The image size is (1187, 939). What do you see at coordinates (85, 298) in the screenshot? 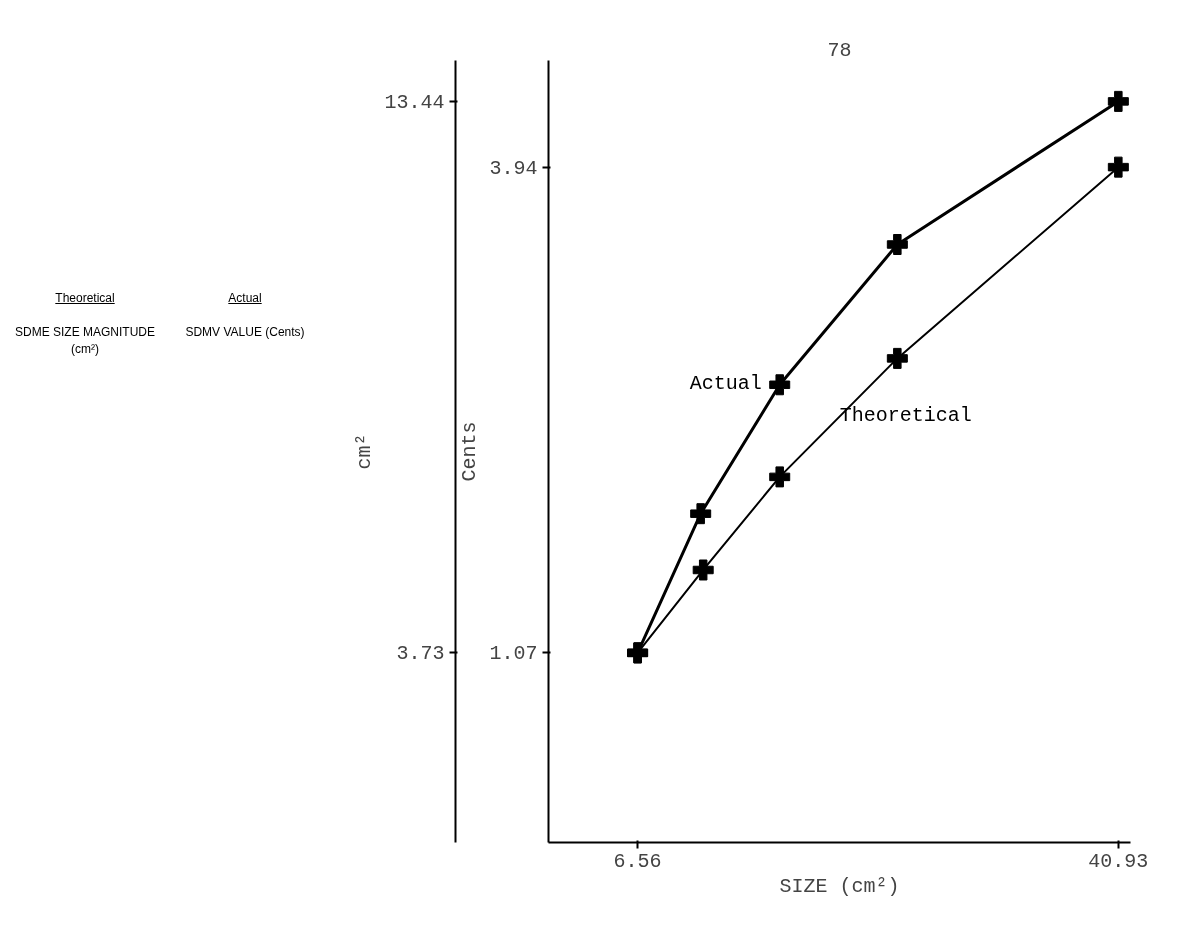
I see `text: Theoretical` at bounding box center [85, 298].